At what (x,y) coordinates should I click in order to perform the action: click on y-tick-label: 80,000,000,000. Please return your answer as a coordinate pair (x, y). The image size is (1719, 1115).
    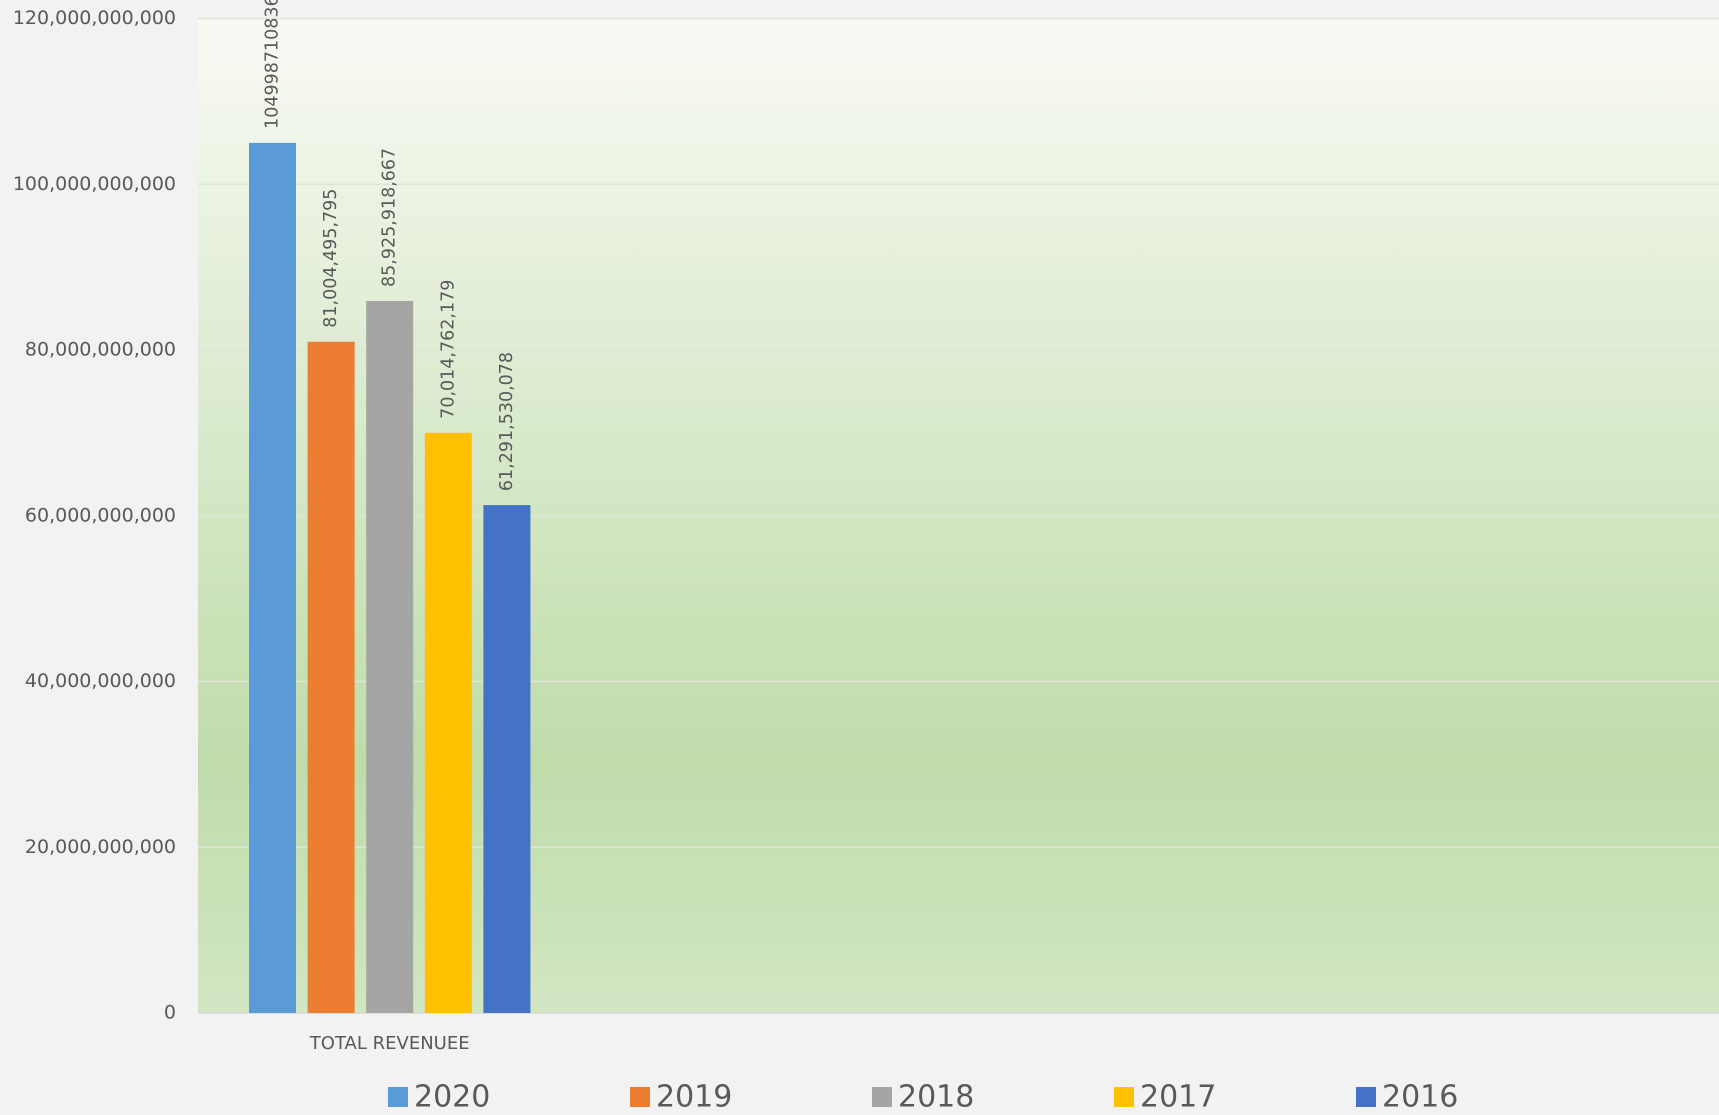
    Looking at the image, I should click on (100, 350).